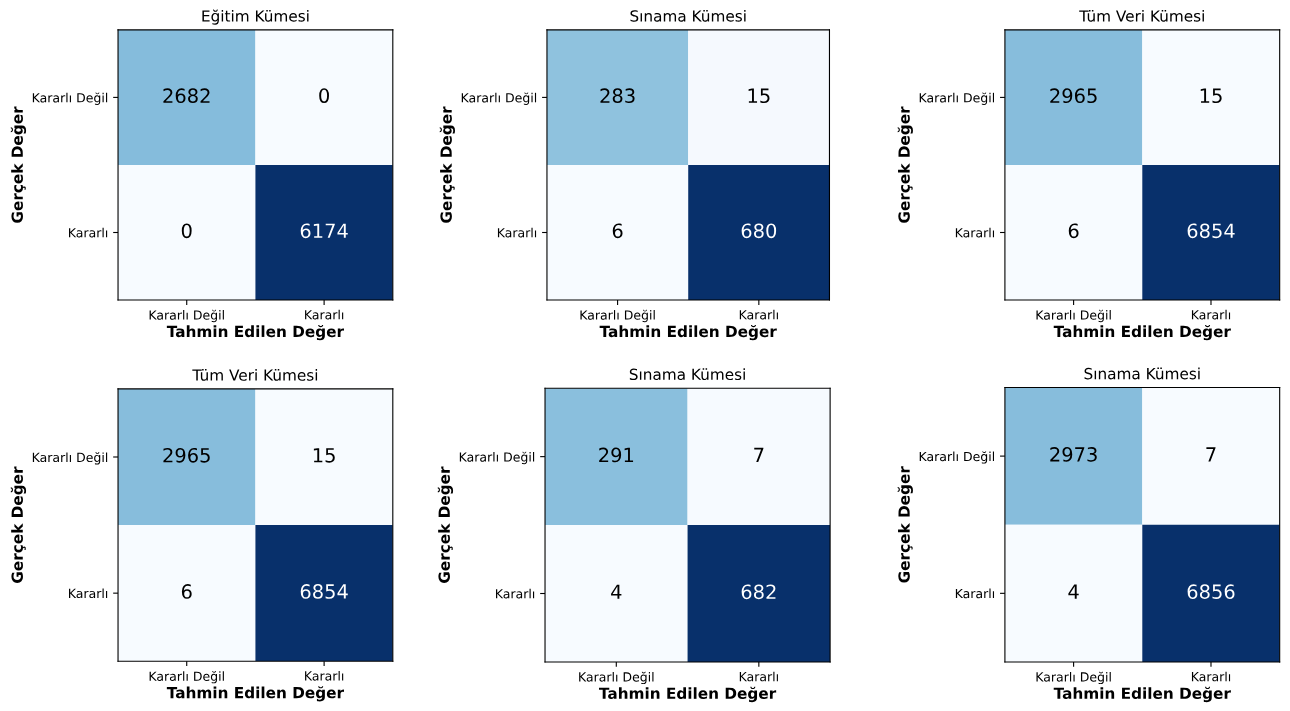 This screenshot has height=711, width=1290. I want to click on data-label: 2682, so click(186, 96).